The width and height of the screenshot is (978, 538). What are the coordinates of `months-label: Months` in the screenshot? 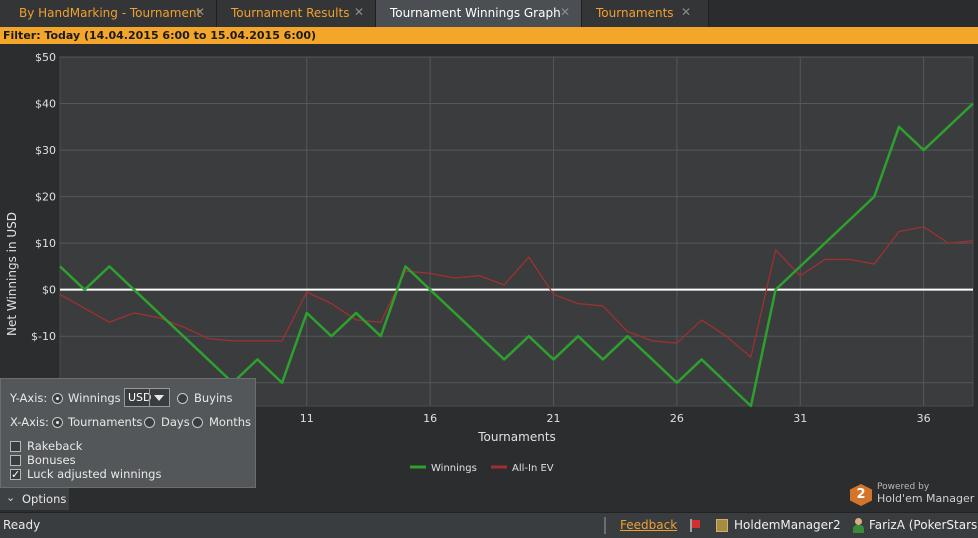 It's located at (230, 422).